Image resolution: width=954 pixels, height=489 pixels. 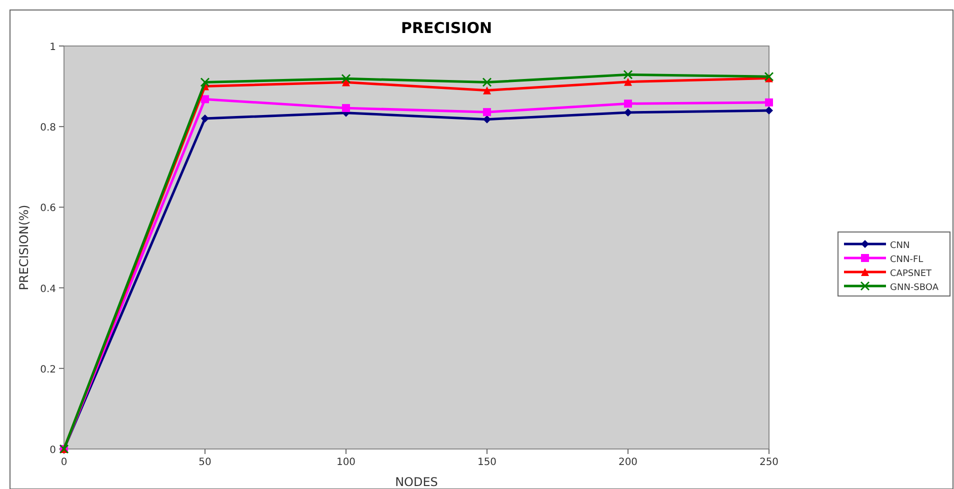 What do you see at coordinates (205, 462) in the screenshot?
I see `x-tick-label: 50` at bounding box center [205, 462].